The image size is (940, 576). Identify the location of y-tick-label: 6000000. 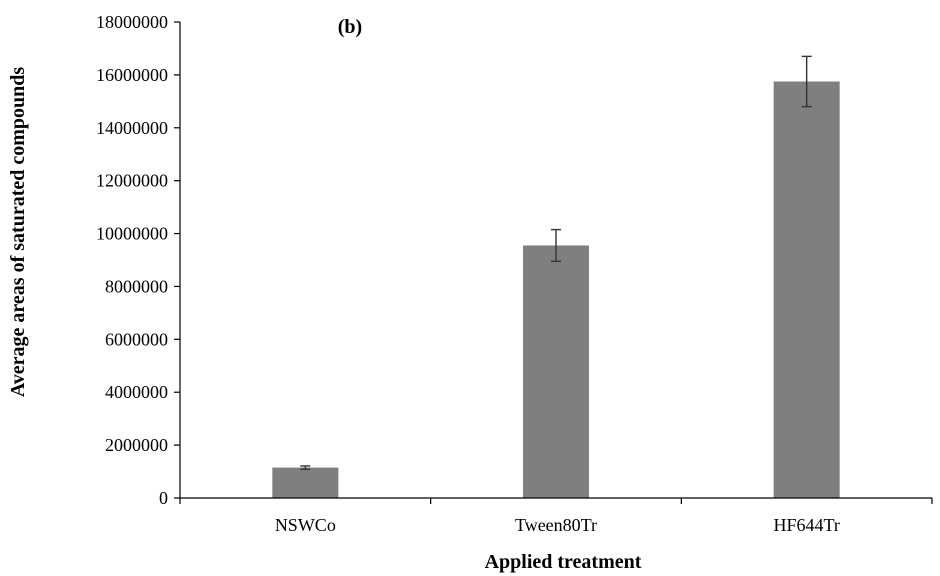
(136, 339).